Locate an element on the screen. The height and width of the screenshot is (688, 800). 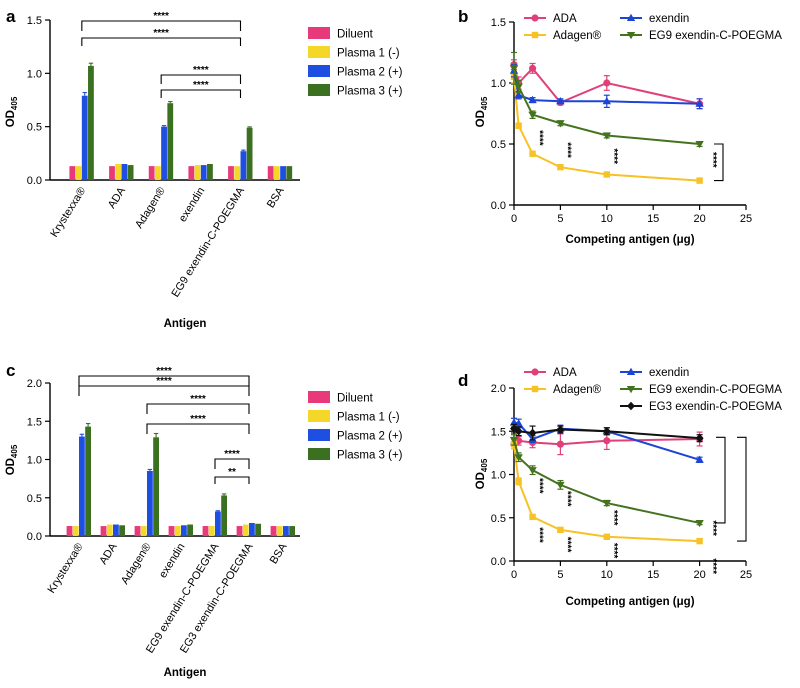
panel-a-xlabel: Antigen is located at coordinates (185, 324).